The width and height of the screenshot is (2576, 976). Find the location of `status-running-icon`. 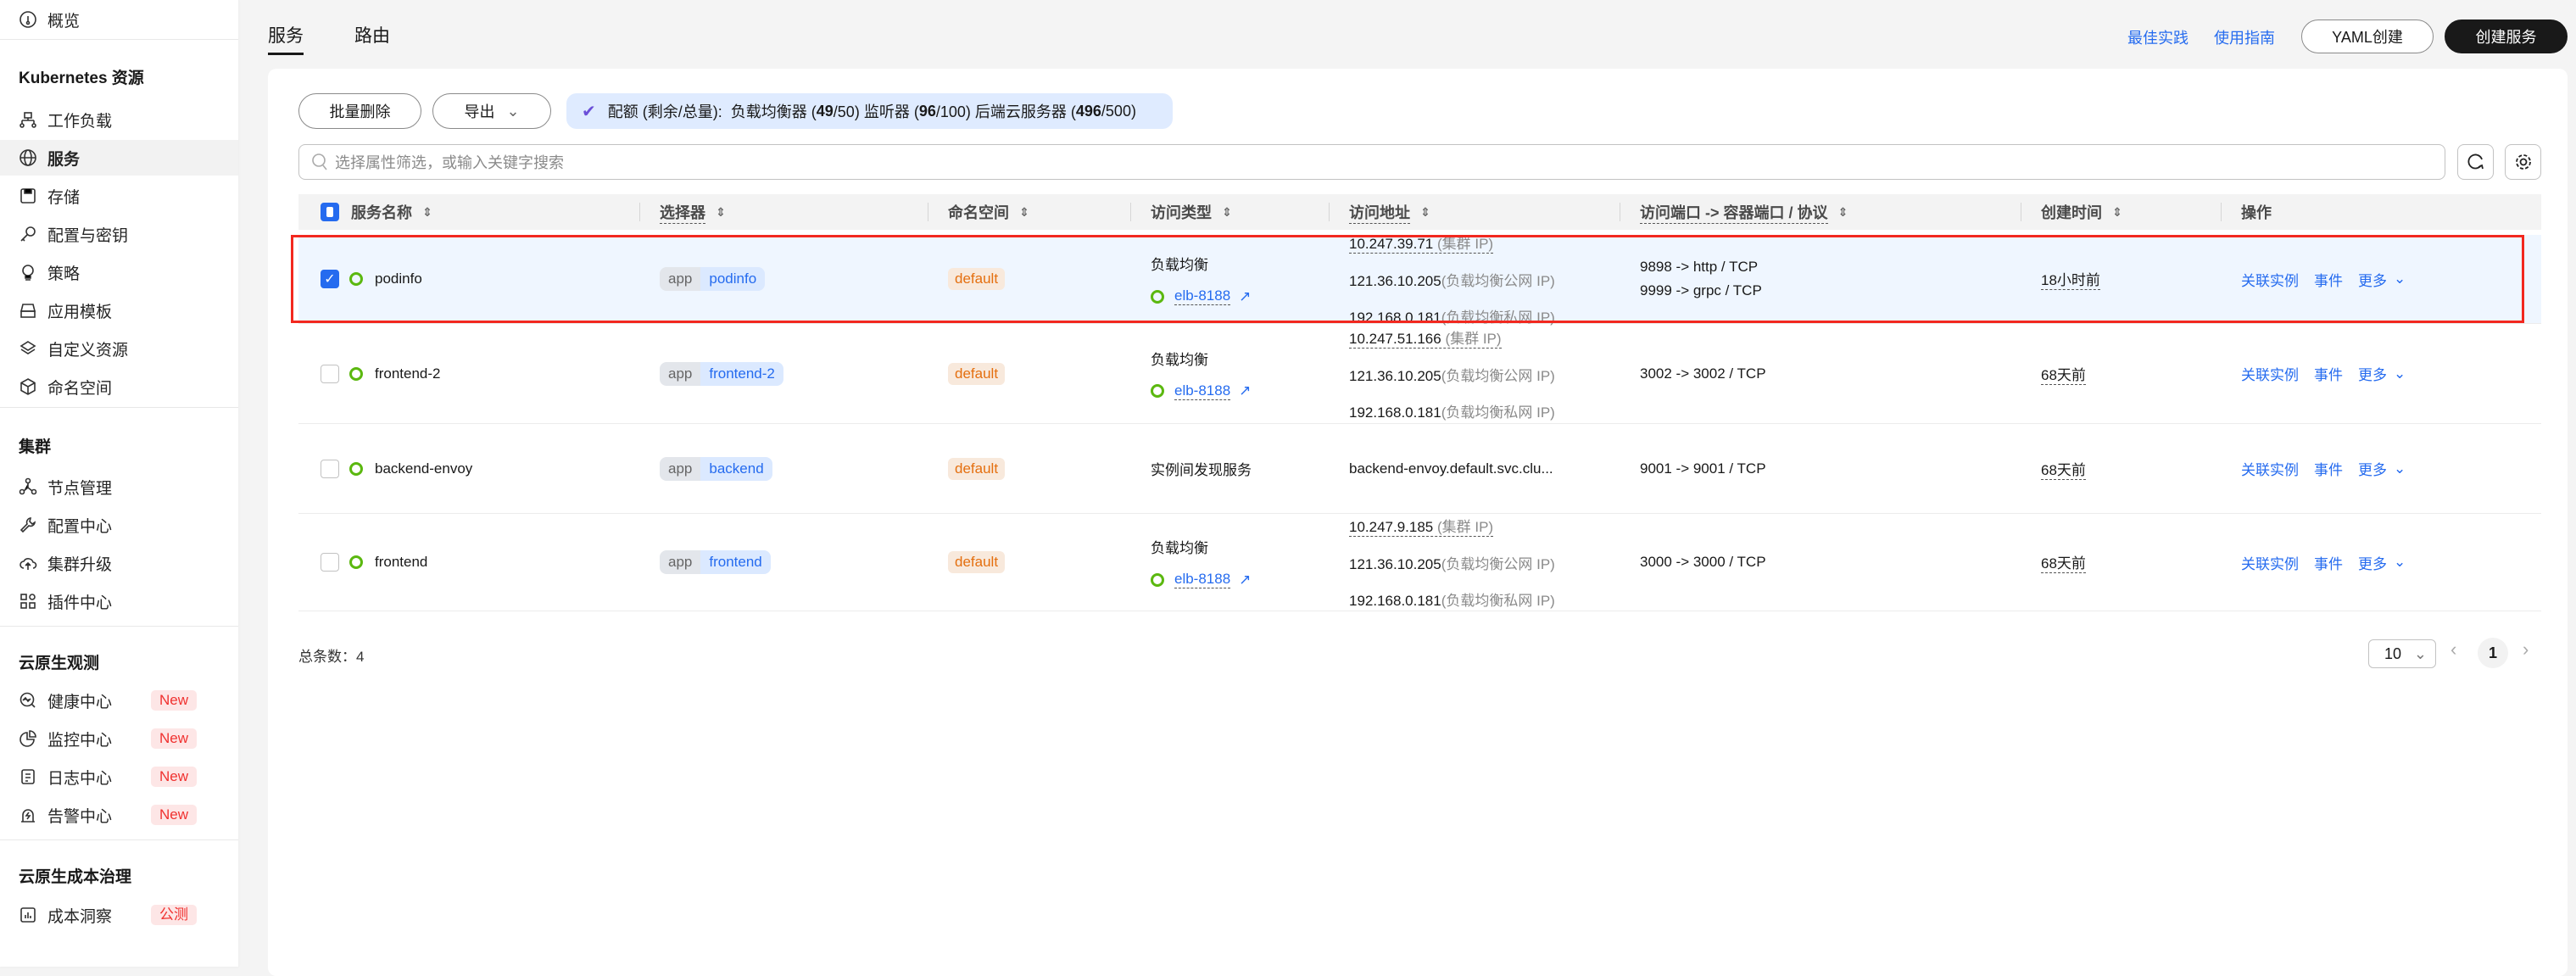

status-running-icon is located at coordinates (356, 469).